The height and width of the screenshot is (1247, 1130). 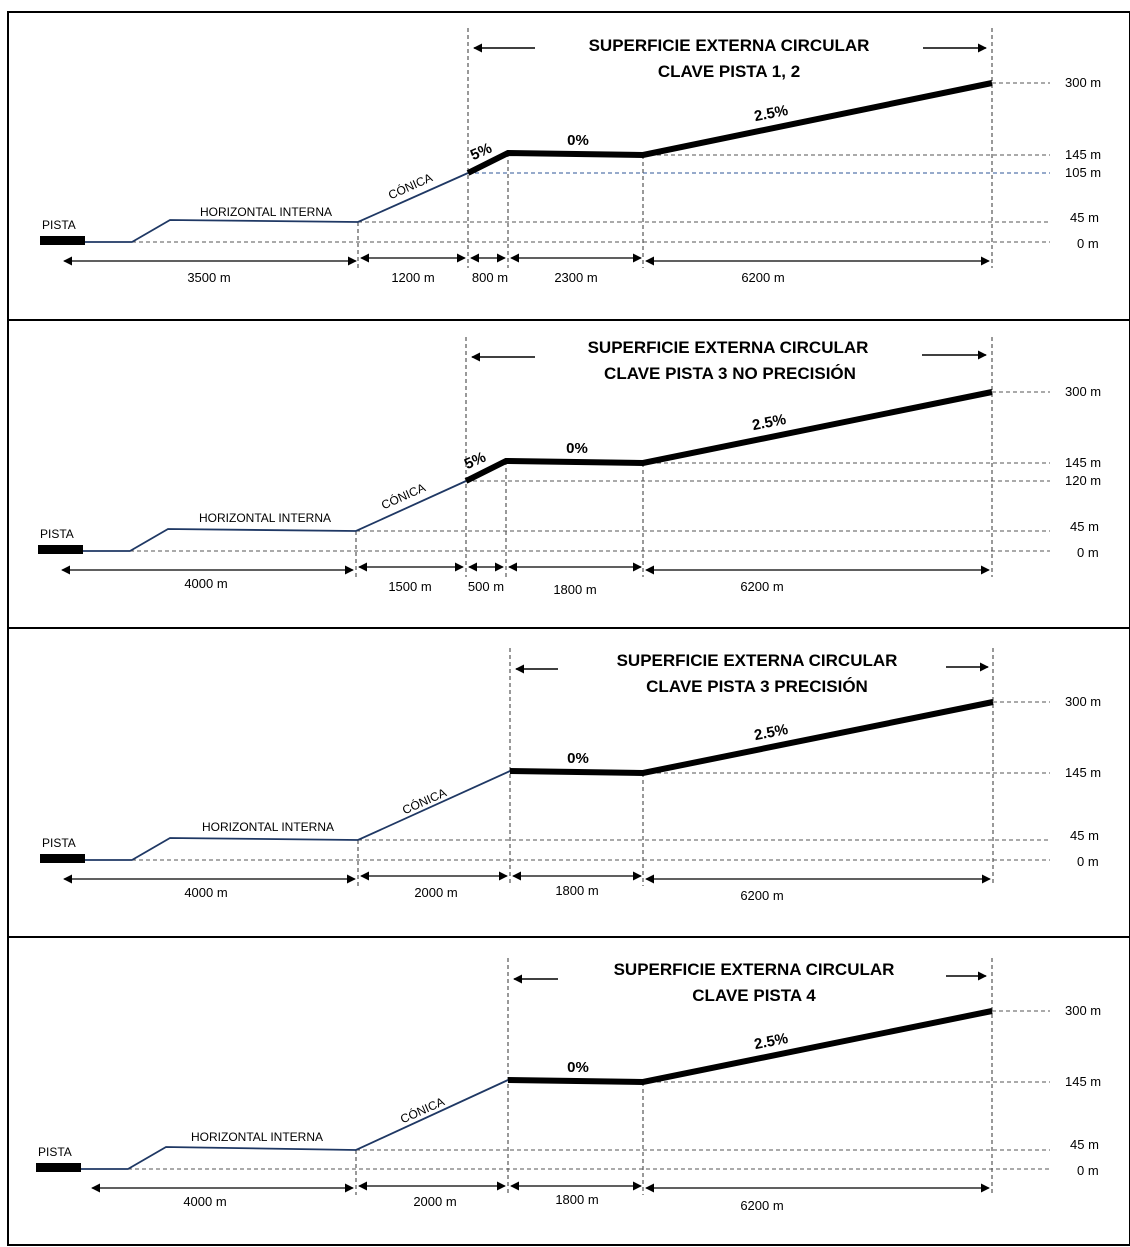 What do you see at coordinates (730, 373) in the screenshot?
I see `panel-title-line2: CLAVE PISTA 3 NO PRECISIÓN` at bounding box center [730, 373].